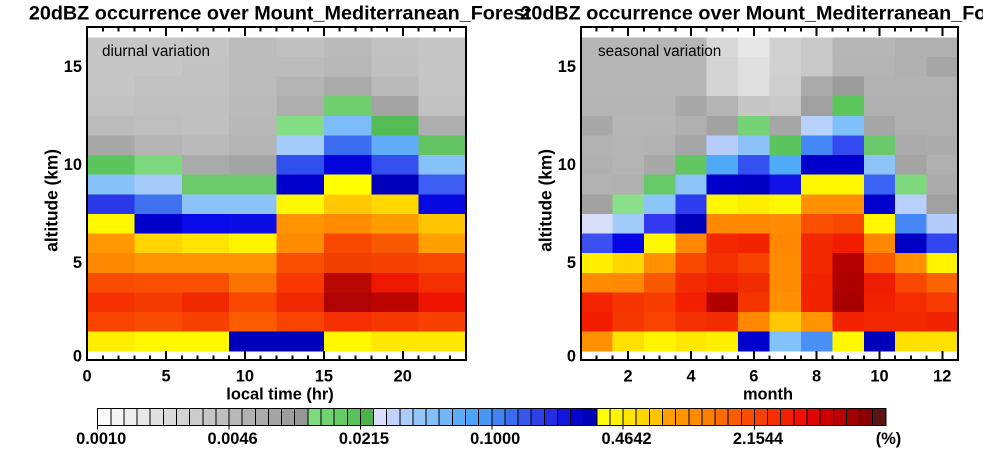 The width and height of the screenshot is (983, 472). I want to click on svg-text: local time (hr), so click(279, 395).